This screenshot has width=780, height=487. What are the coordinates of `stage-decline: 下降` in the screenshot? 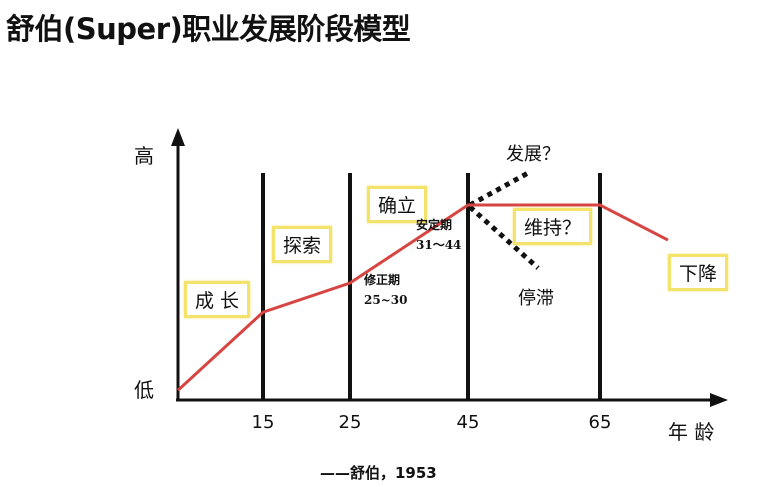 It's located at (698, 272).